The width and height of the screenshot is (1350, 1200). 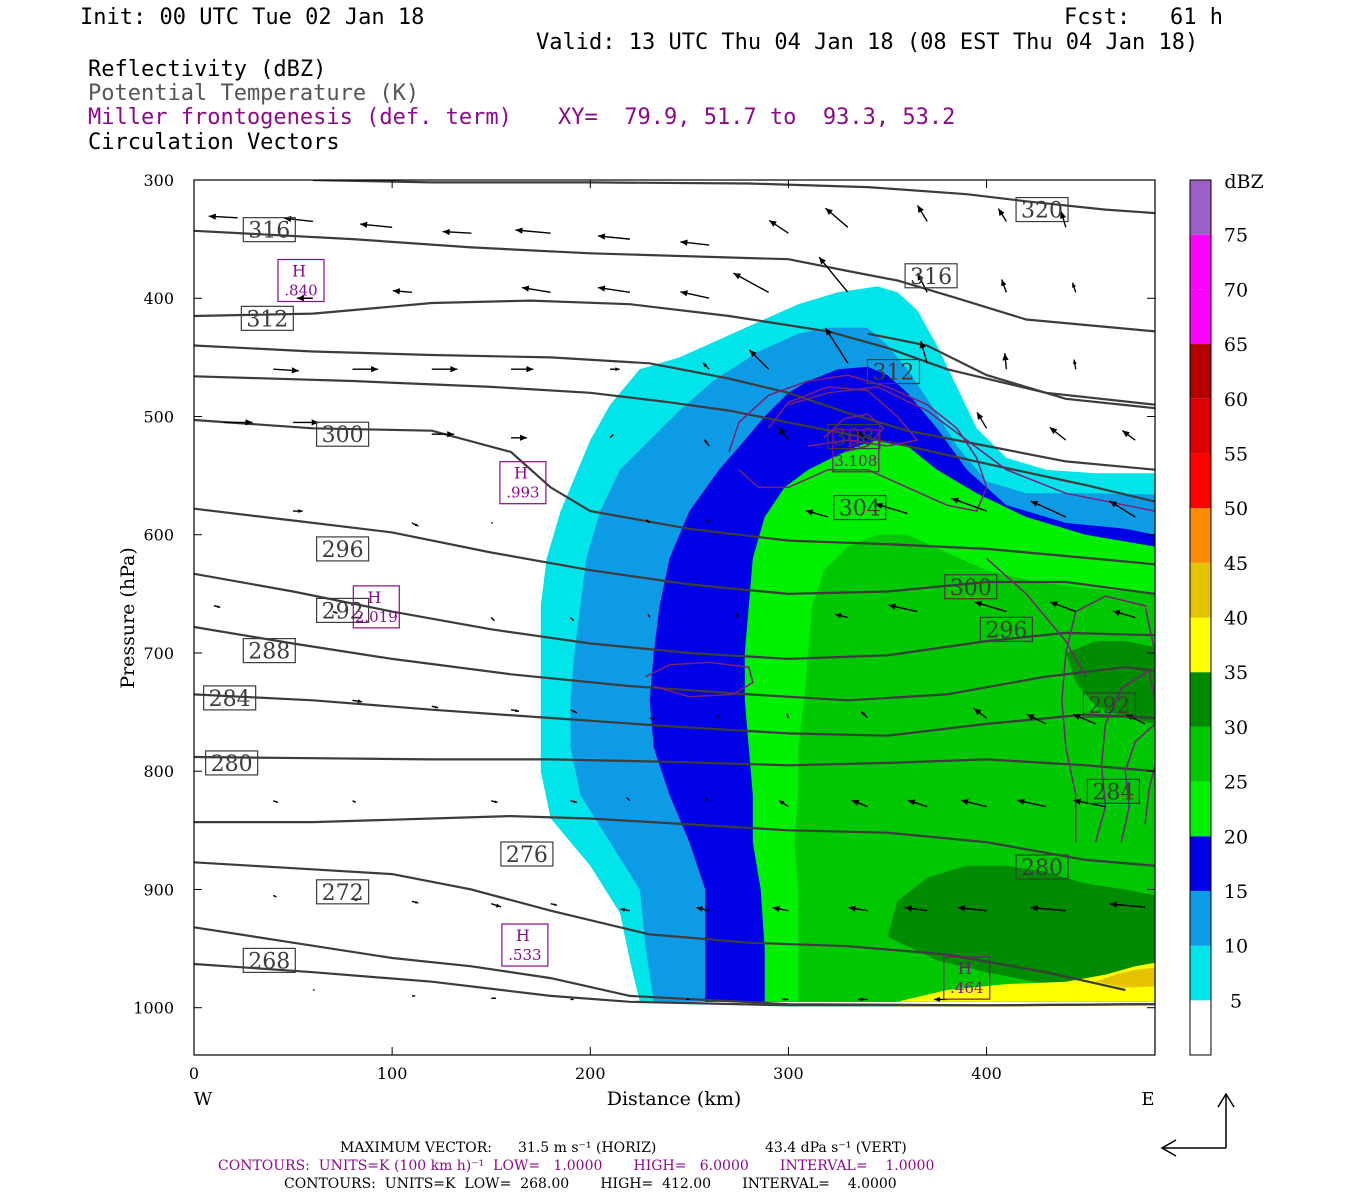 What do you see at coordinates (855, 461) in the screenshot?
I see `fronto-label-value: 3.108` at bounding box center [855, 461].